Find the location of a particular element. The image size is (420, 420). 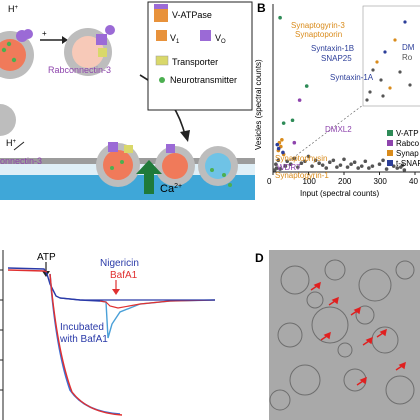

inset-points is located at coordinates (388, 61).